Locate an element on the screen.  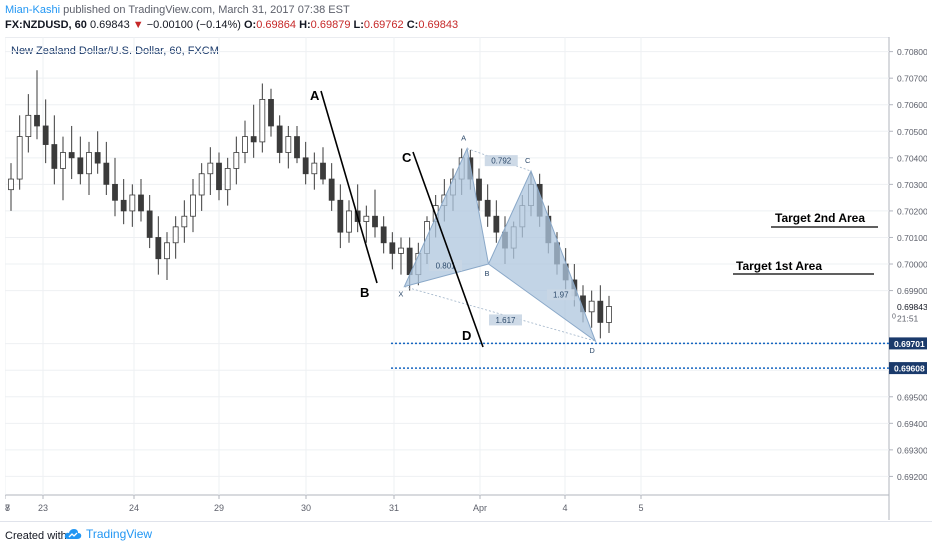
wave-label: D is located at coordinates (466, 335).